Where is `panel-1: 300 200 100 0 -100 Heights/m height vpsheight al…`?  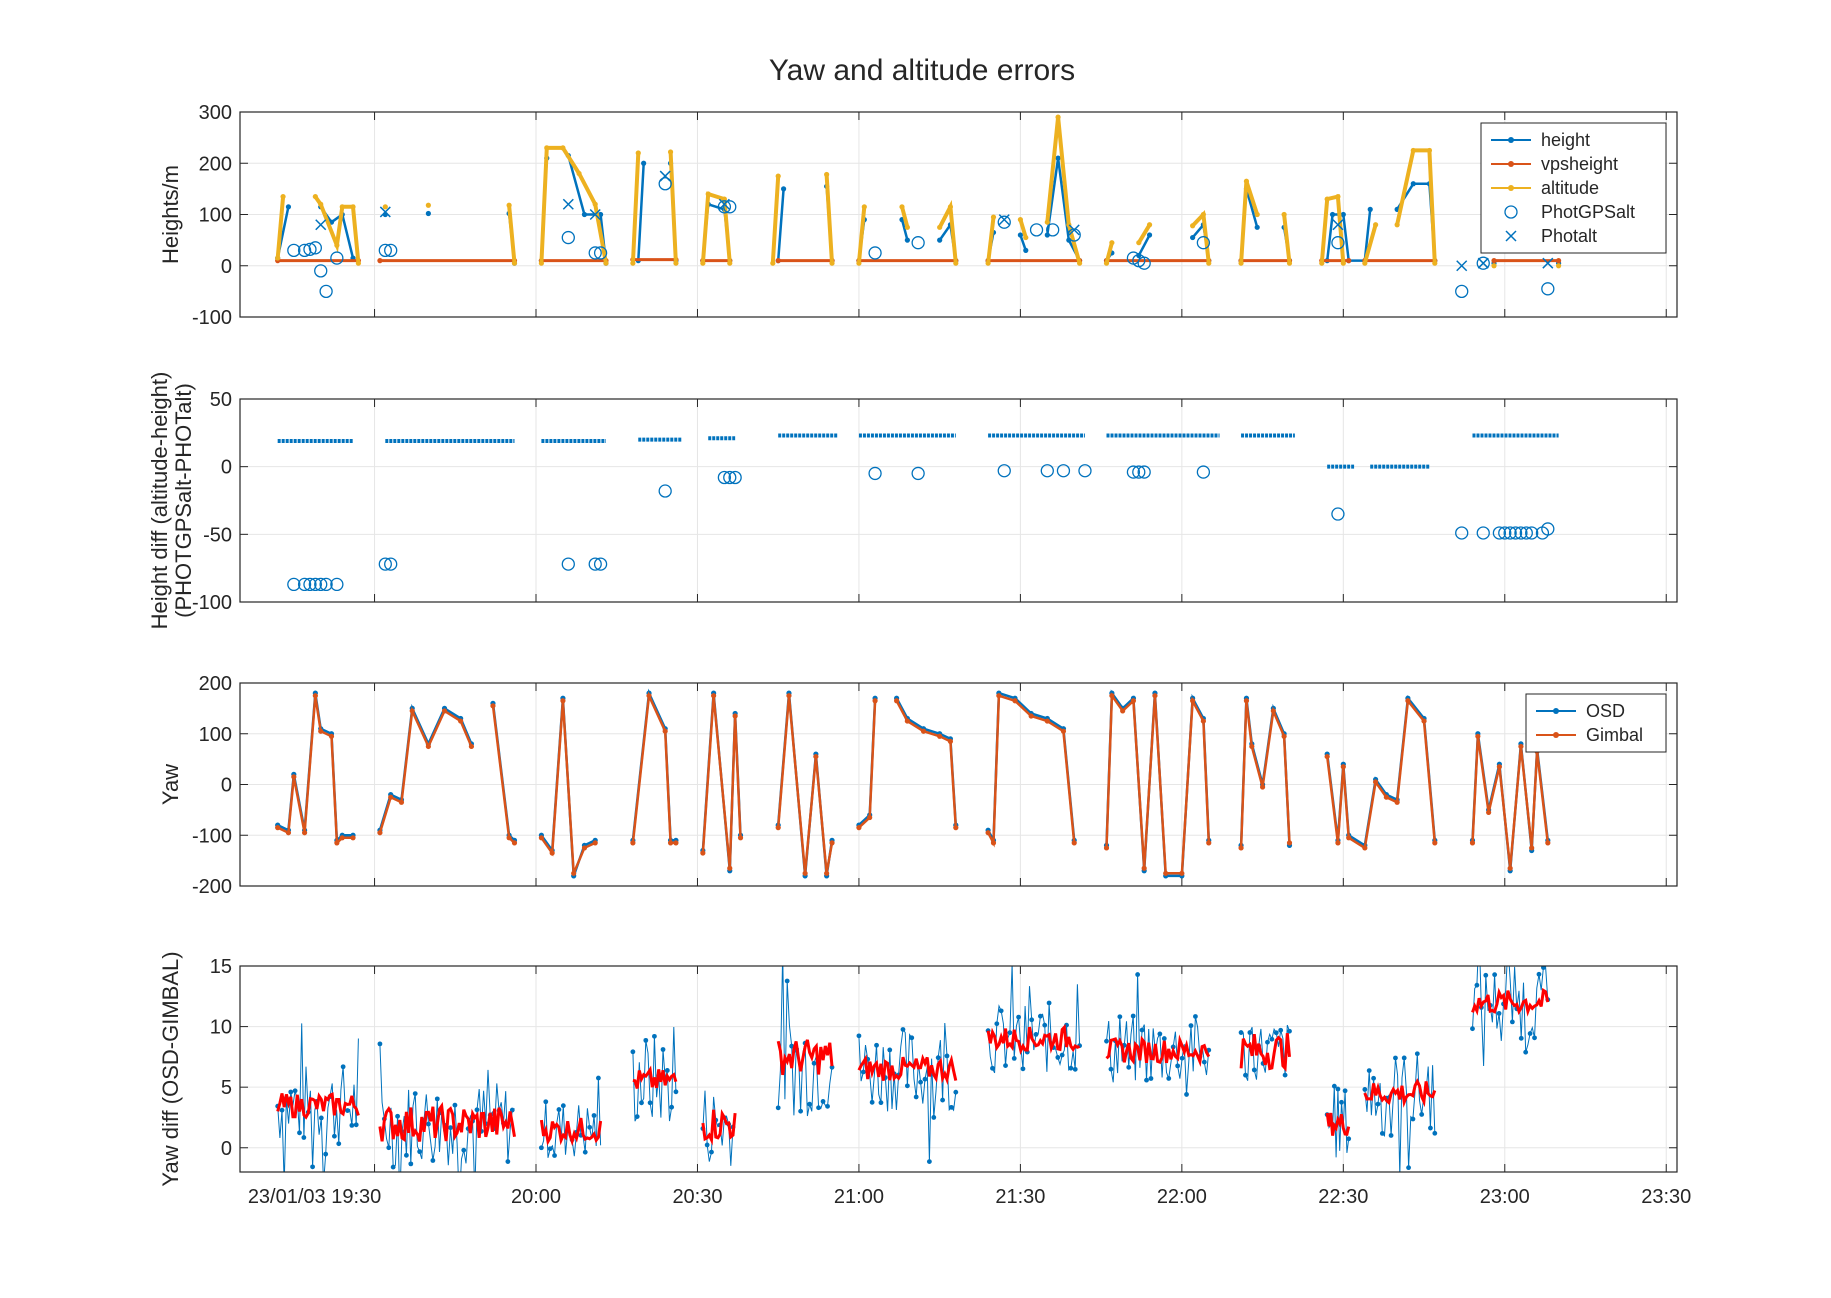 panel-1: 300 200 100 0 -100 Heights/m height vpsheight al… is located at coordinates (918, 215).